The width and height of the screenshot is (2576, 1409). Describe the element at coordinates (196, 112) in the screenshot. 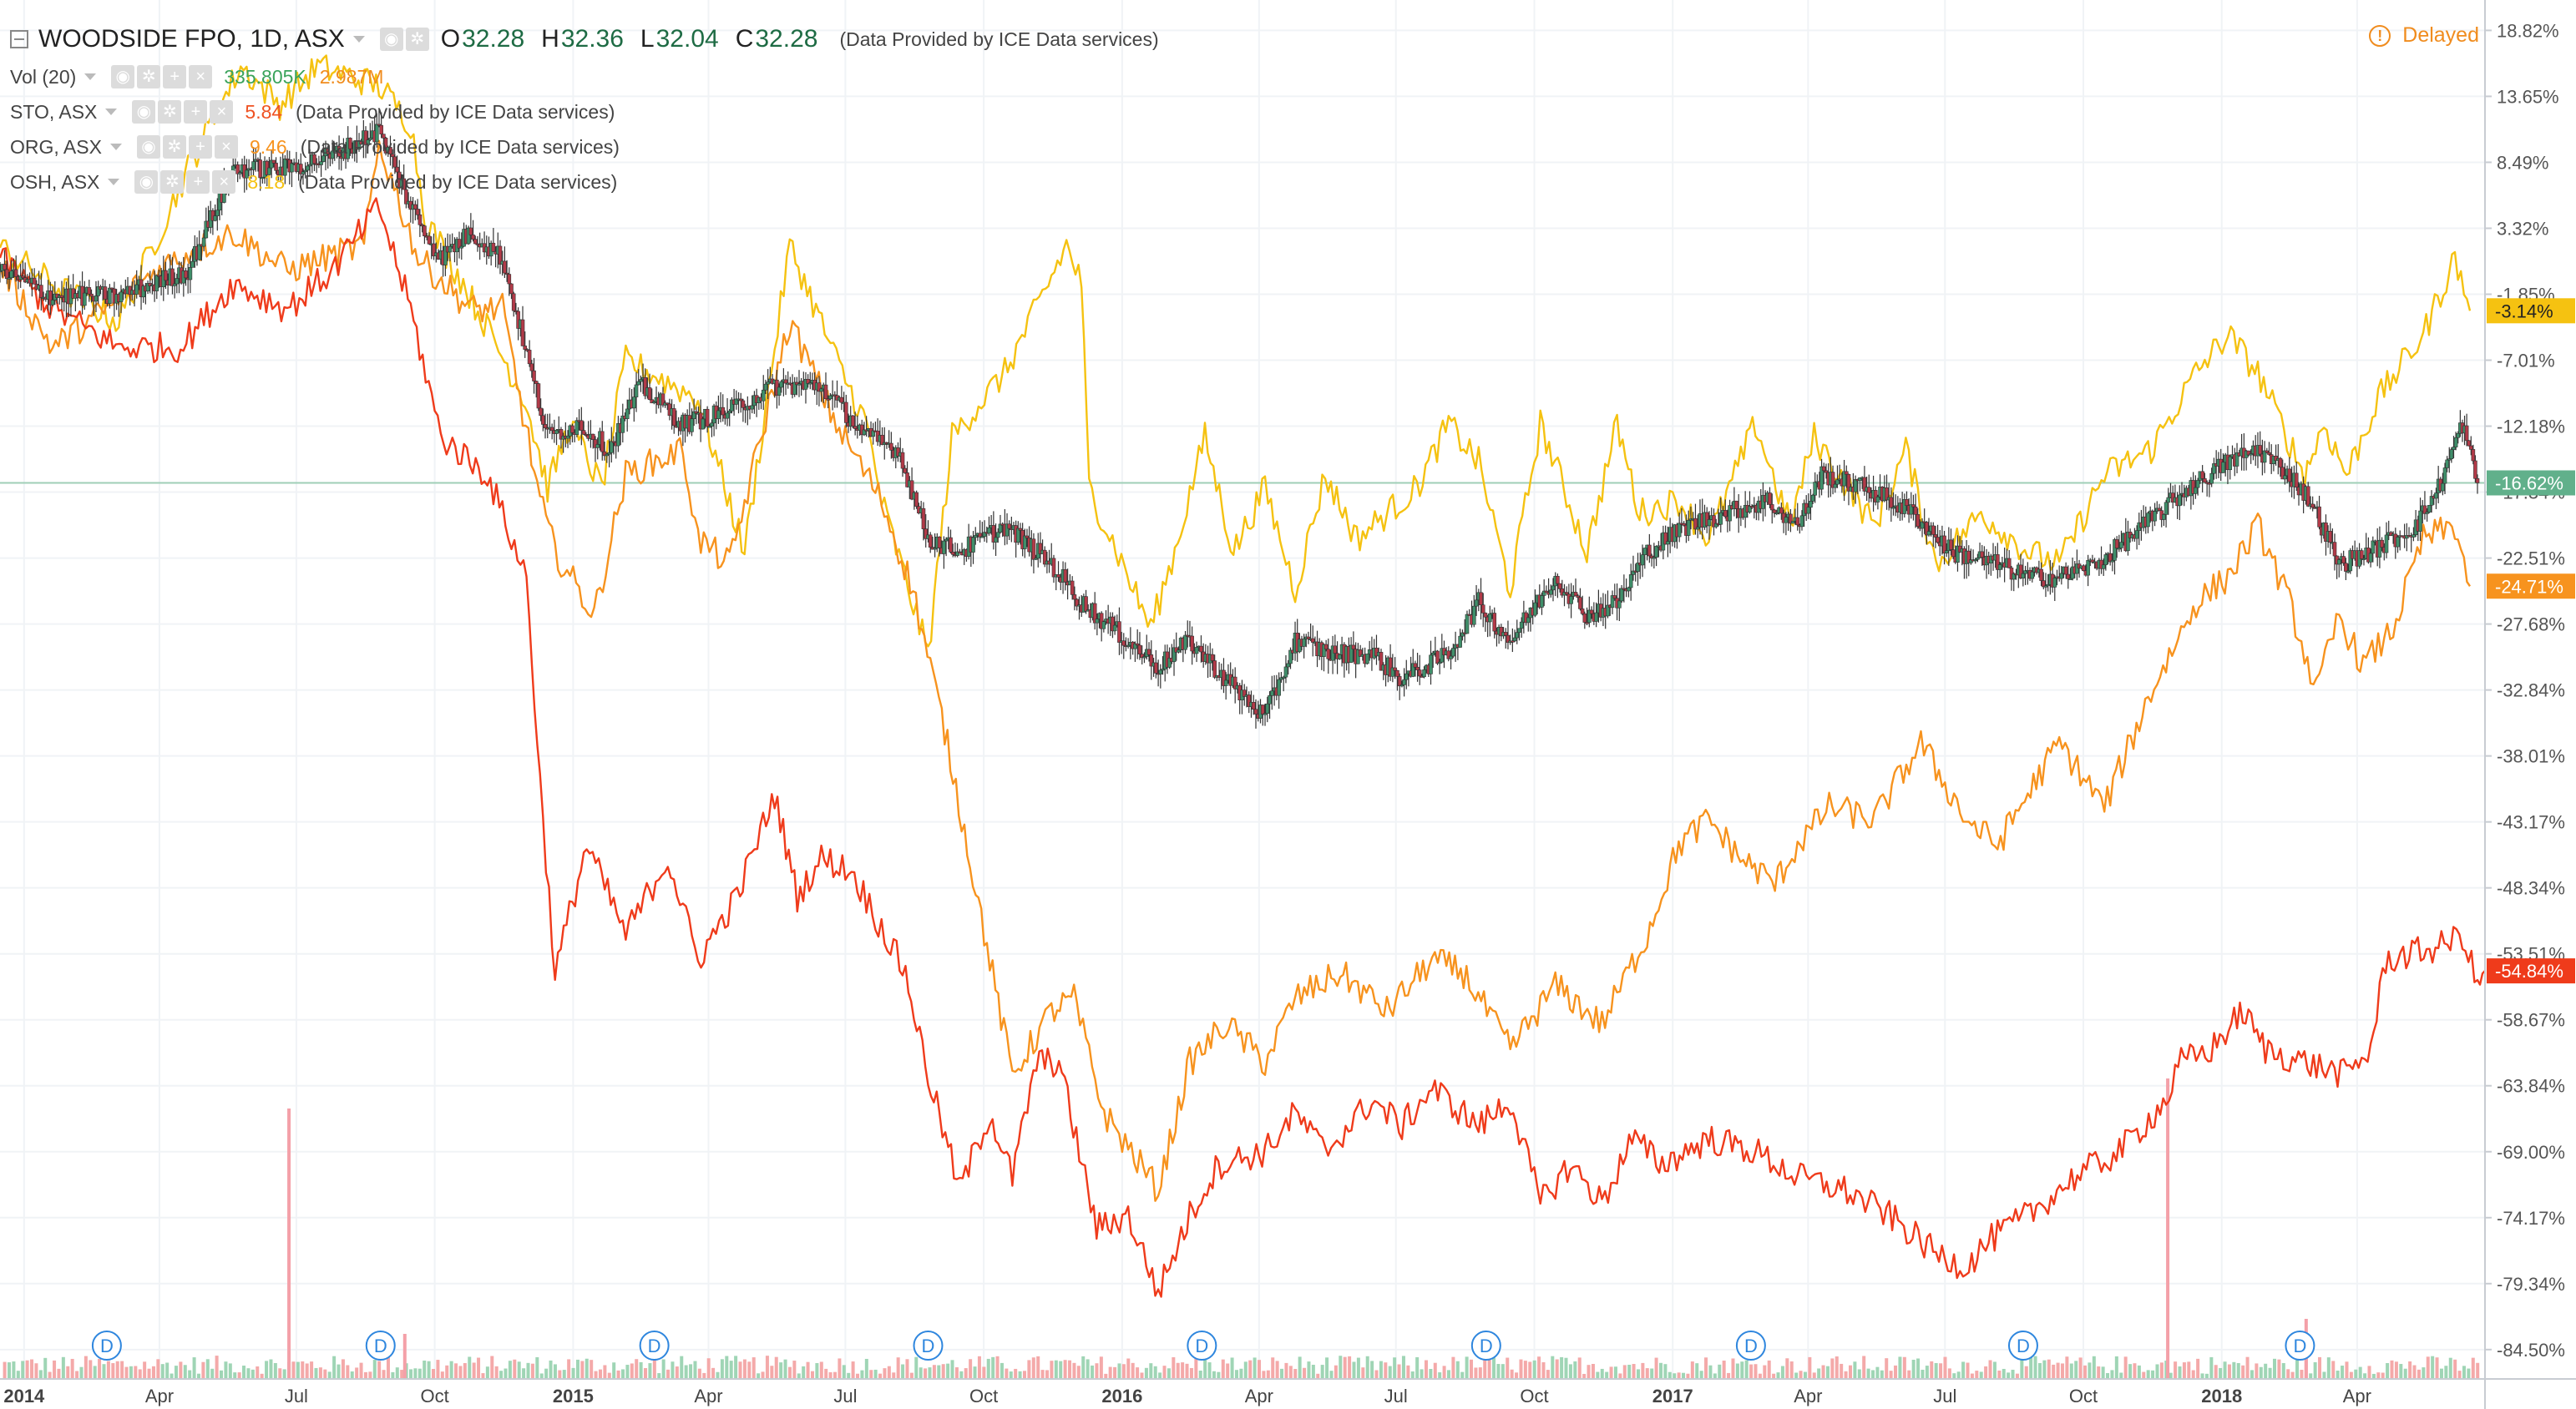

I see `compare-sto-add-icon: +` at that location.